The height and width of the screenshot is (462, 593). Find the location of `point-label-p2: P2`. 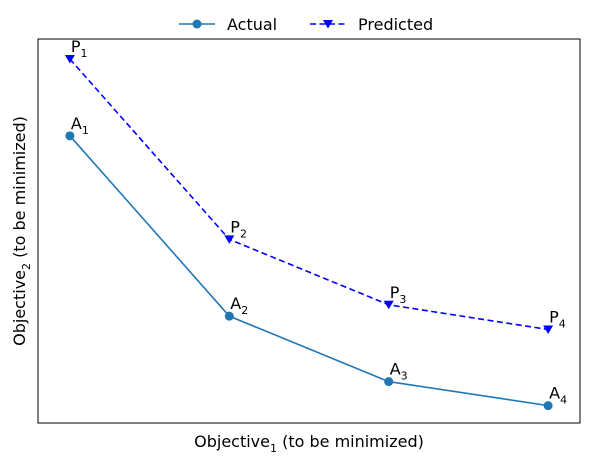

point-label-p2: P2 is located at coordinates (238, 228).